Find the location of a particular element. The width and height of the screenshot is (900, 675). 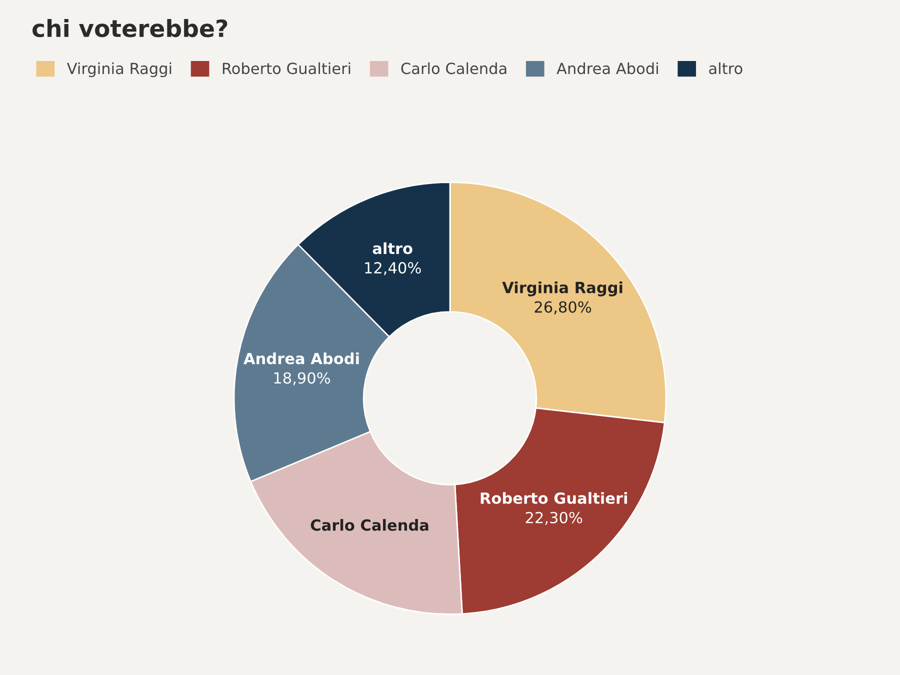

data-label: 26,80% is located at coordinates (563, 307).